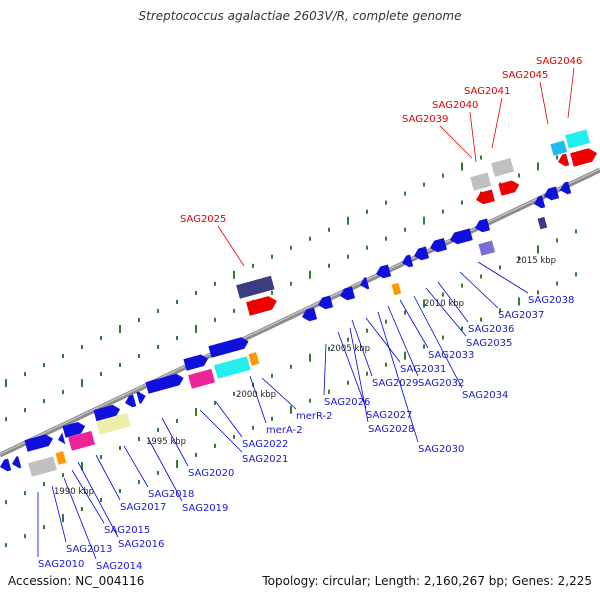 The height and width of the screenshot is (600, 600). Describe the element at coordinates (171, 494) in the screenshot. I see `gene-label: SAG2018` at that location.